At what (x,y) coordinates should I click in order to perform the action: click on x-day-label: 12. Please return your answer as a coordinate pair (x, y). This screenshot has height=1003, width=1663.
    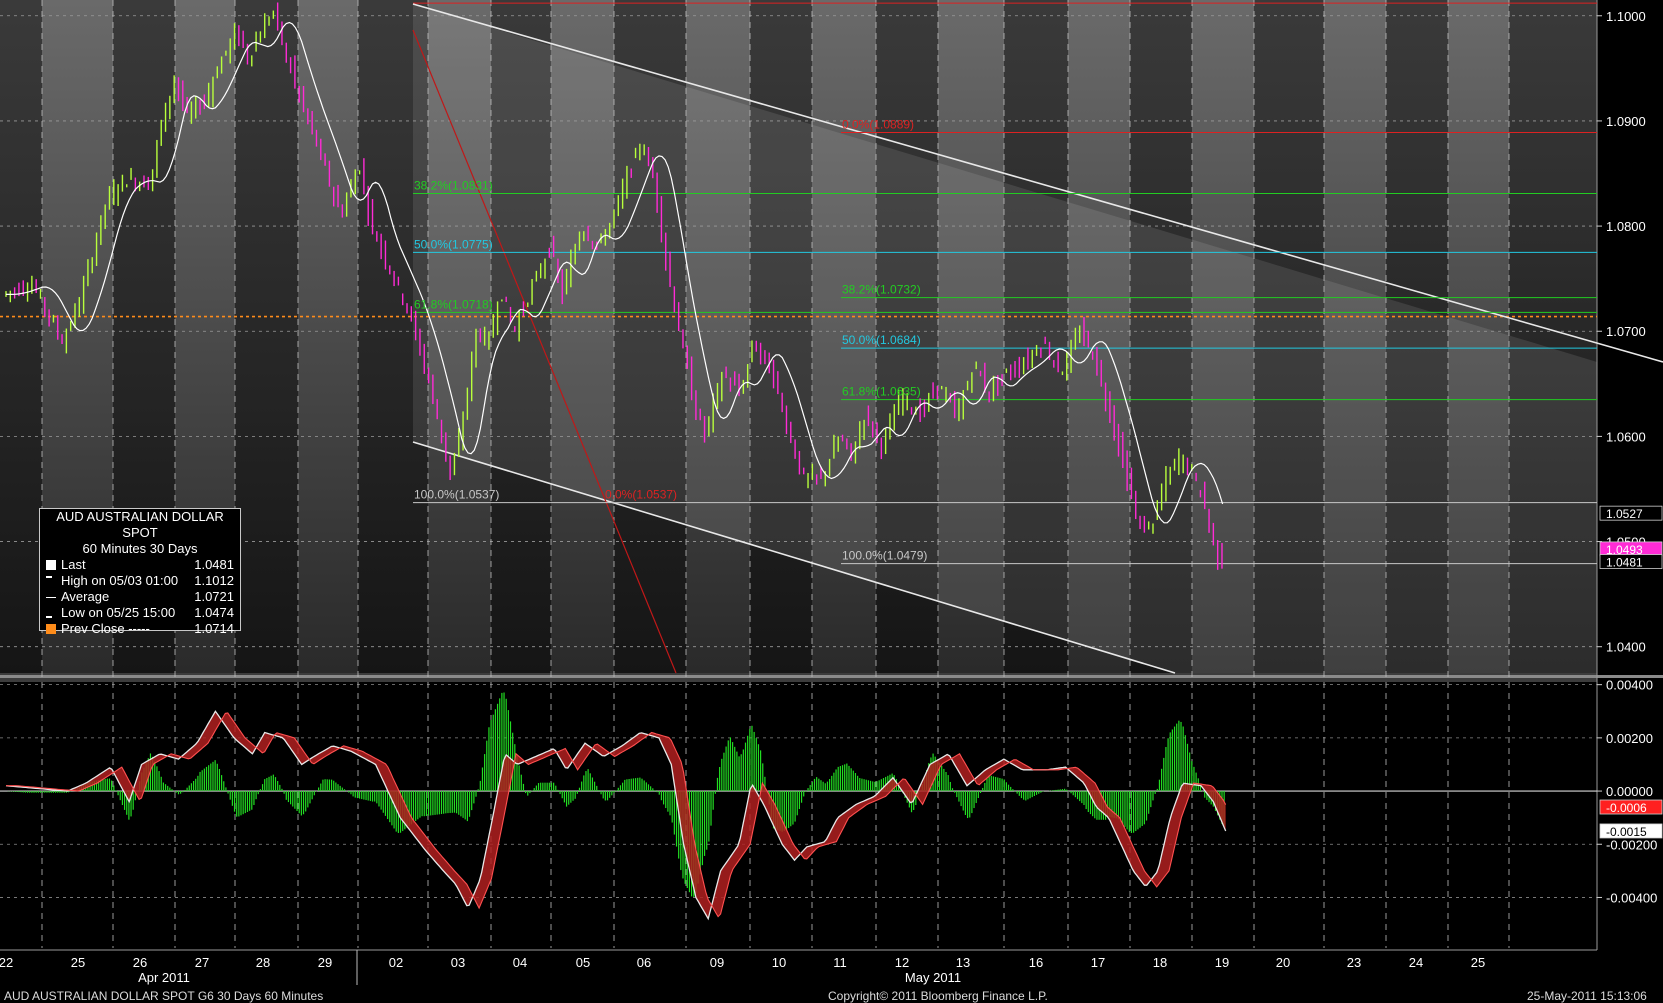
    Looking at the image, I should click on (902, 962).